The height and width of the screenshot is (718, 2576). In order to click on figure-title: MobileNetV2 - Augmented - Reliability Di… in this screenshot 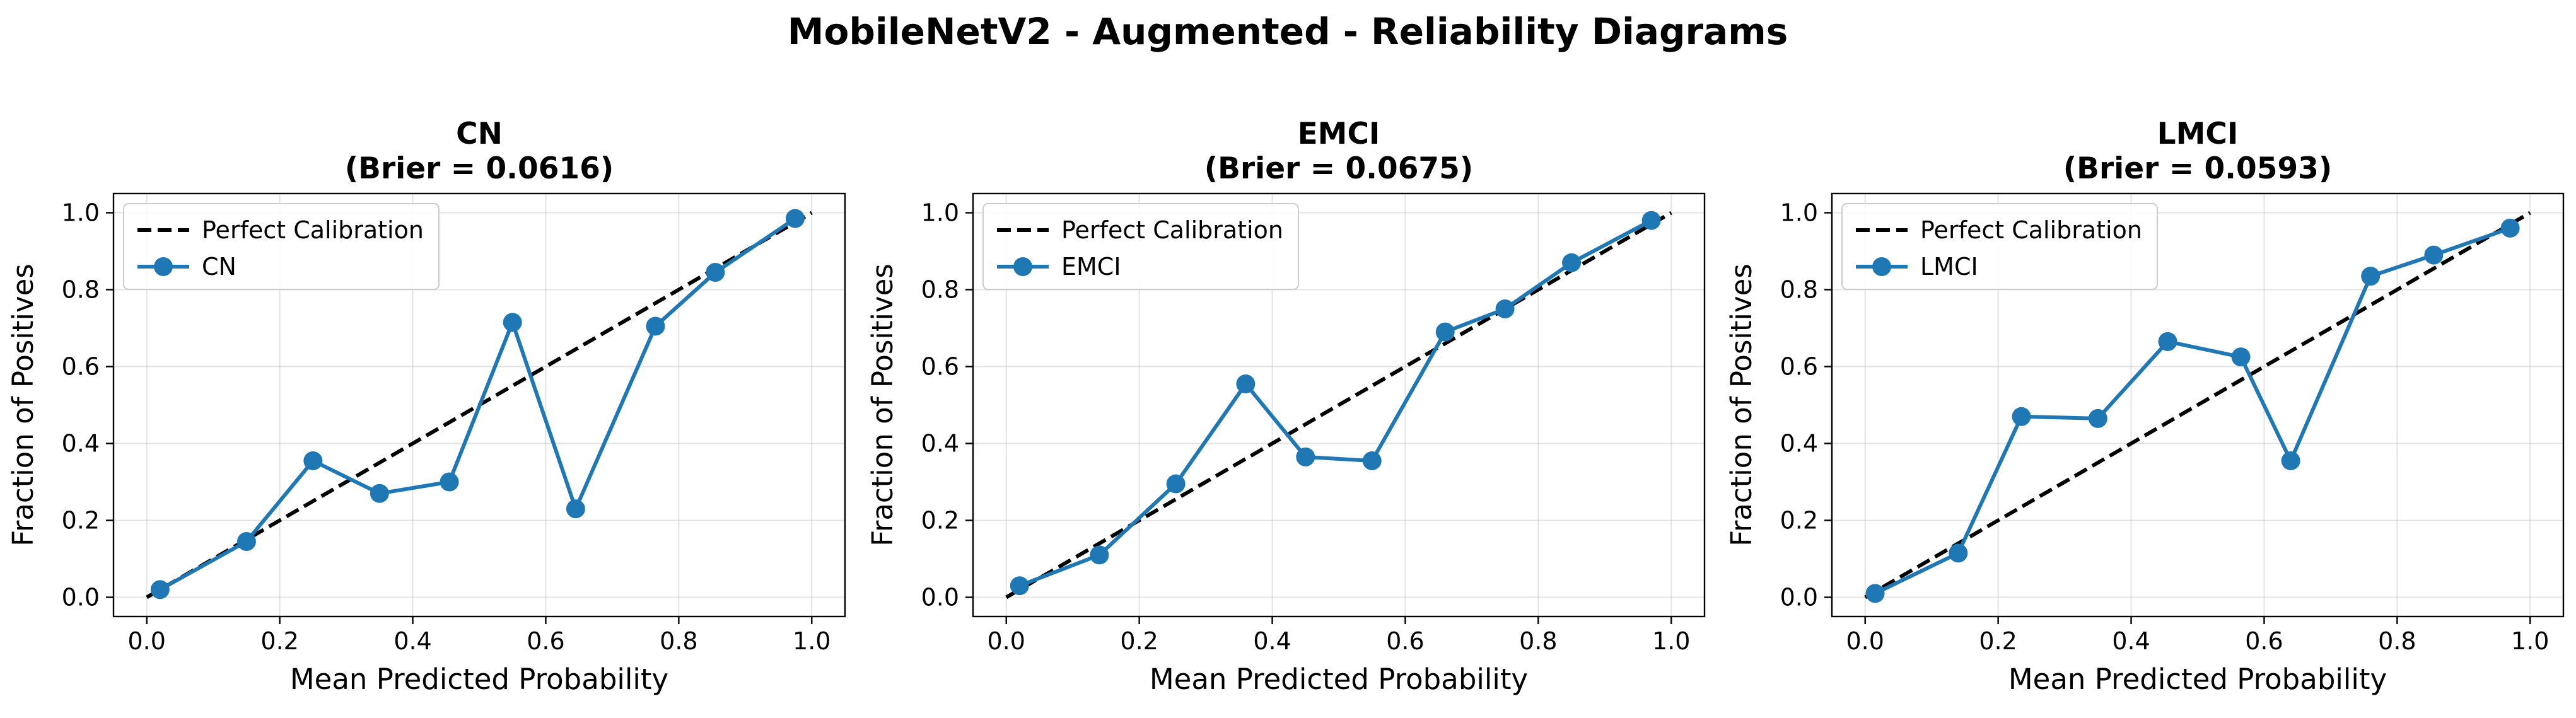, I will do `click(1288, 31)`.